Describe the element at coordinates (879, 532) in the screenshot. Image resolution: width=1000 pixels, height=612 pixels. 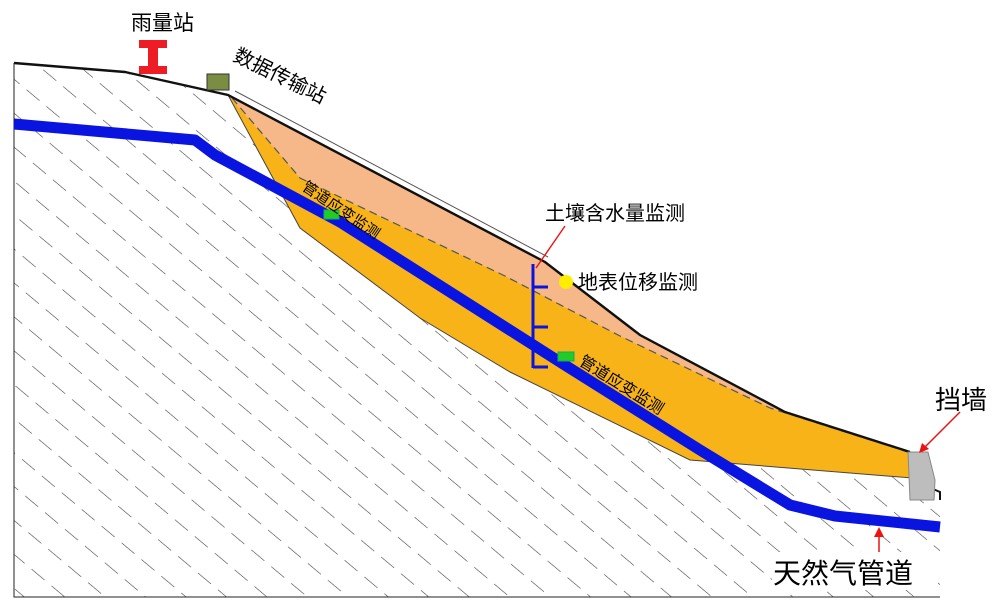
I see `pipeline-arrowhead` at that location.